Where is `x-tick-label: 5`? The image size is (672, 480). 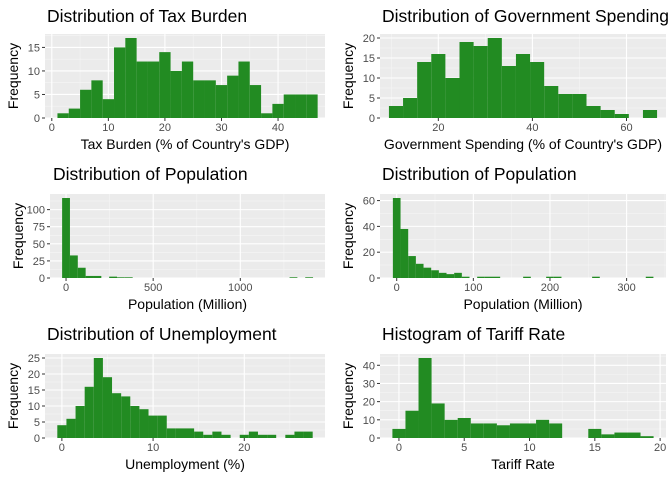
x-tick-label: 5 is located at coordinates (464, 448).